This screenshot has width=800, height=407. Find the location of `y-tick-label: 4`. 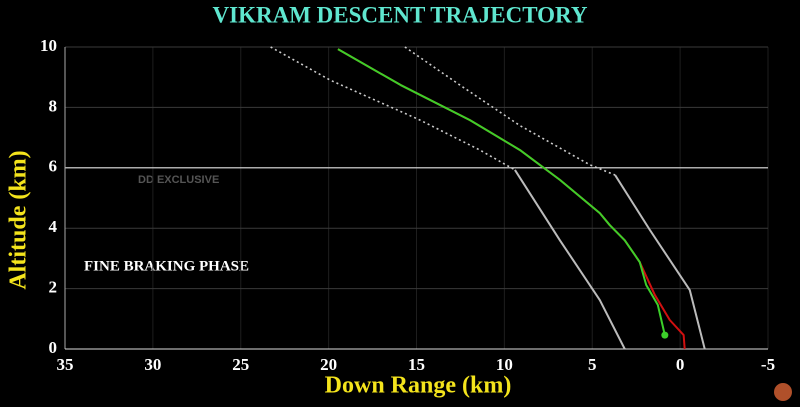

y-tick-label: 4 is located at coordinates (53, 226).